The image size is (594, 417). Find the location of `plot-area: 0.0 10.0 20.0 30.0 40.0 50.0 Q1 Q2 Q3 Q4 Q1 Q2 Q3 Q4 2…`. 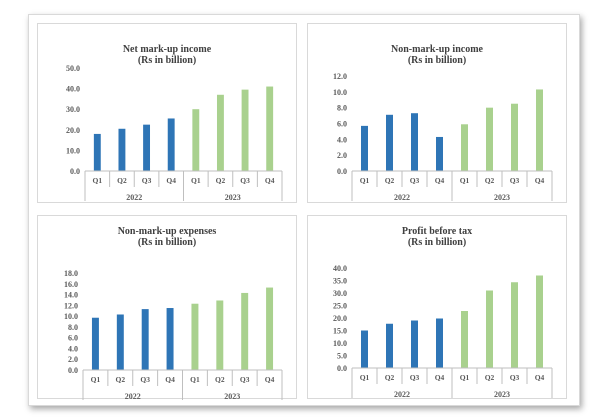

plot-area: 0.0 10.0 20.0 30.0 40.0 50.0 Q1 Q2 Q3 Q4 Q1 Q2 Q3 Q4 2… is located at coordinates (174, 133).